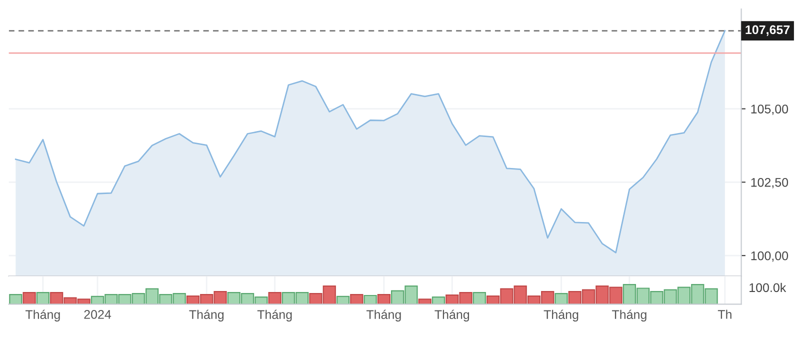  I want to click on y-tick-label: 100,00, so click(769, 256).